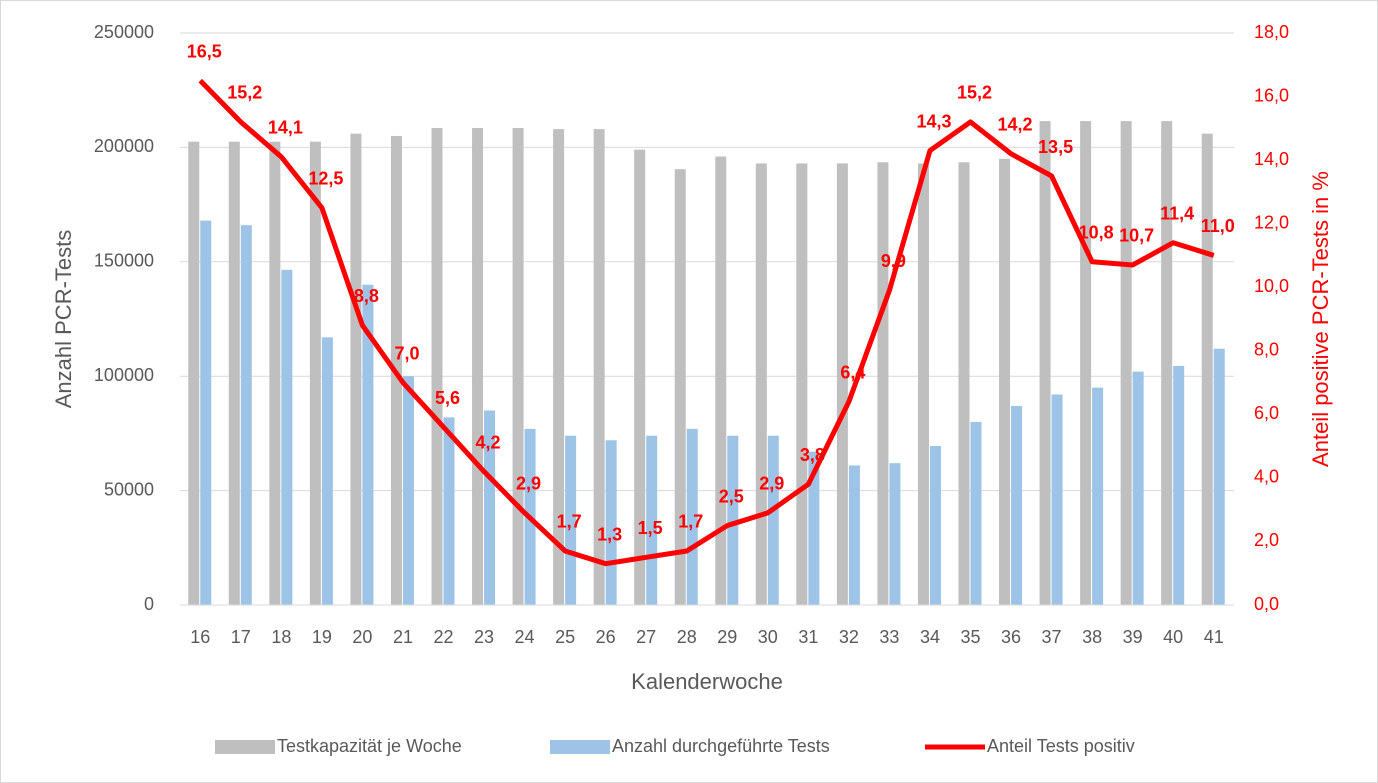  I want to click on x-tick-label: 20, so click(362, 637).